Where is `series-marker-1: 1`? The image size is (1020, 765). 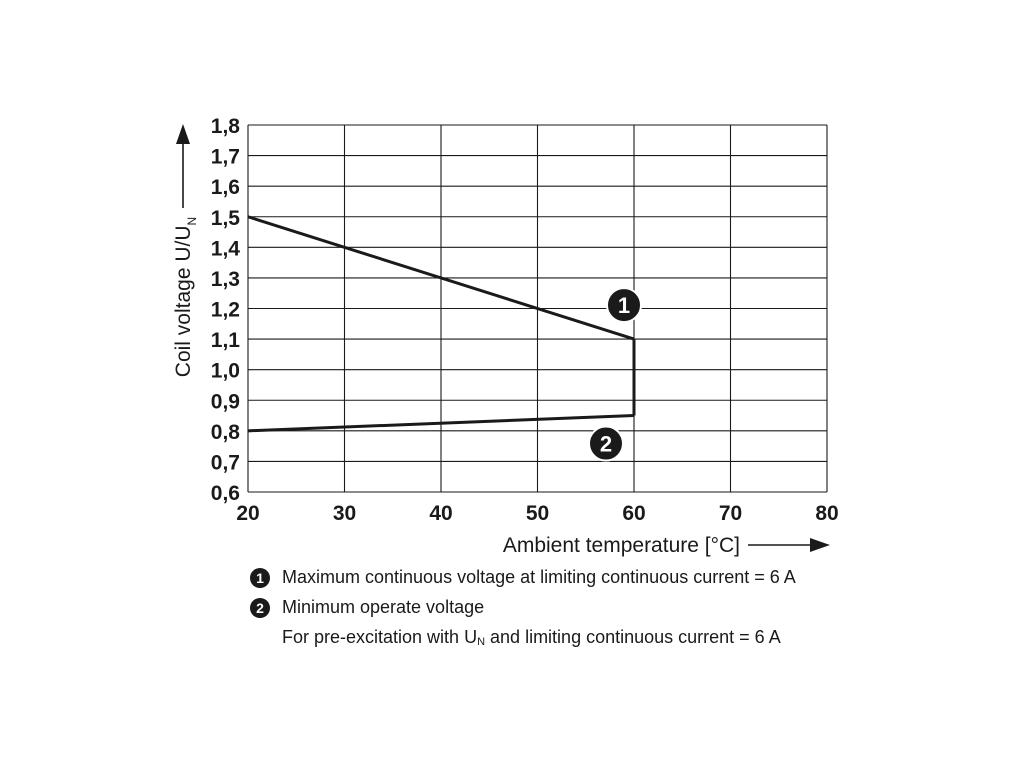 series-marker-1: 1 is located at coordinates (624, 305).